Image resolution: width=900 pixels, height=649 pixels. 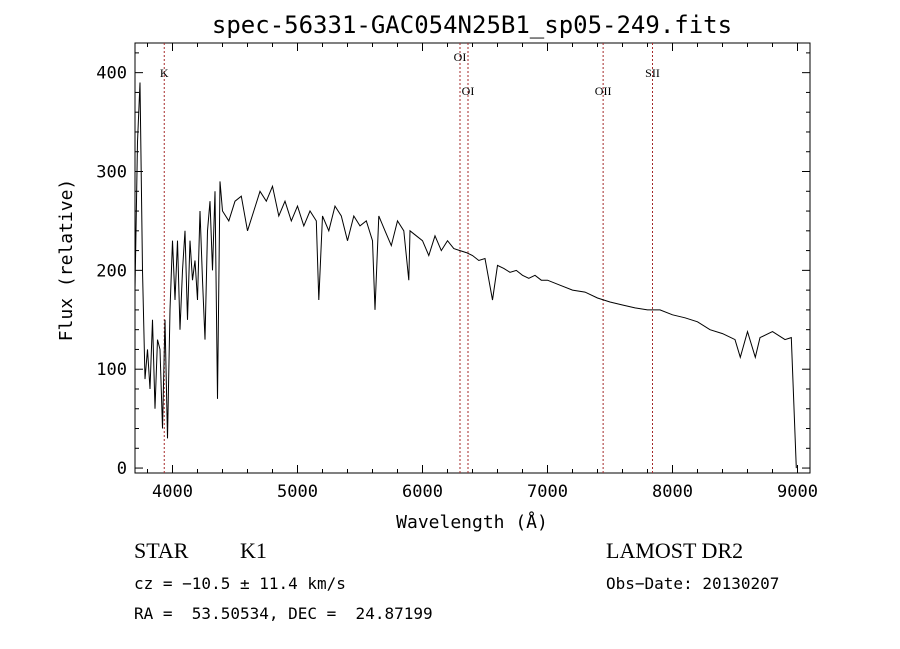 I want to click on object-class: STAR, so click(x=161, y=550).